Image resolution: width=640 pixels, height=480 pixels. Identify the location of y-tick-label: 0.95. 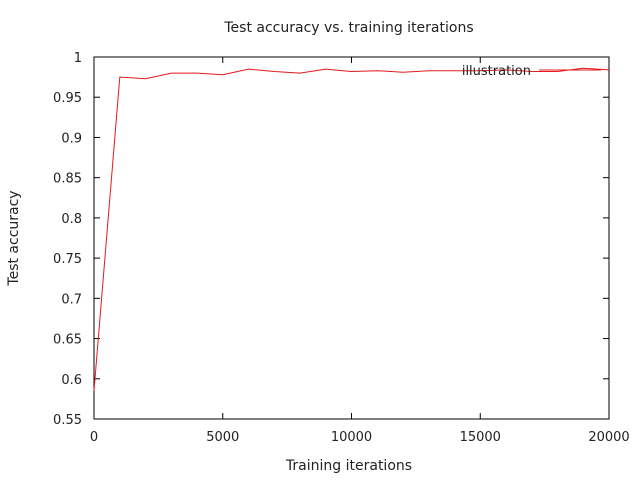
(67, 98).